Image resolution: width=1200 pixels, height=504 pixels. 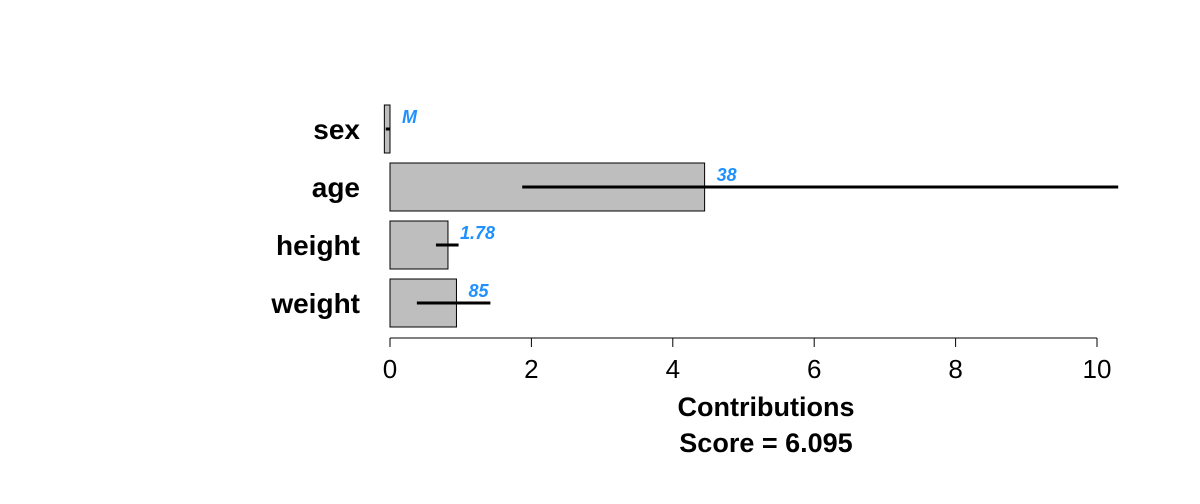 What do you see at coordinates (390, 369) in the screenshot?
I see `x-tick-label-0: 0` at bounding box center [390, 369].